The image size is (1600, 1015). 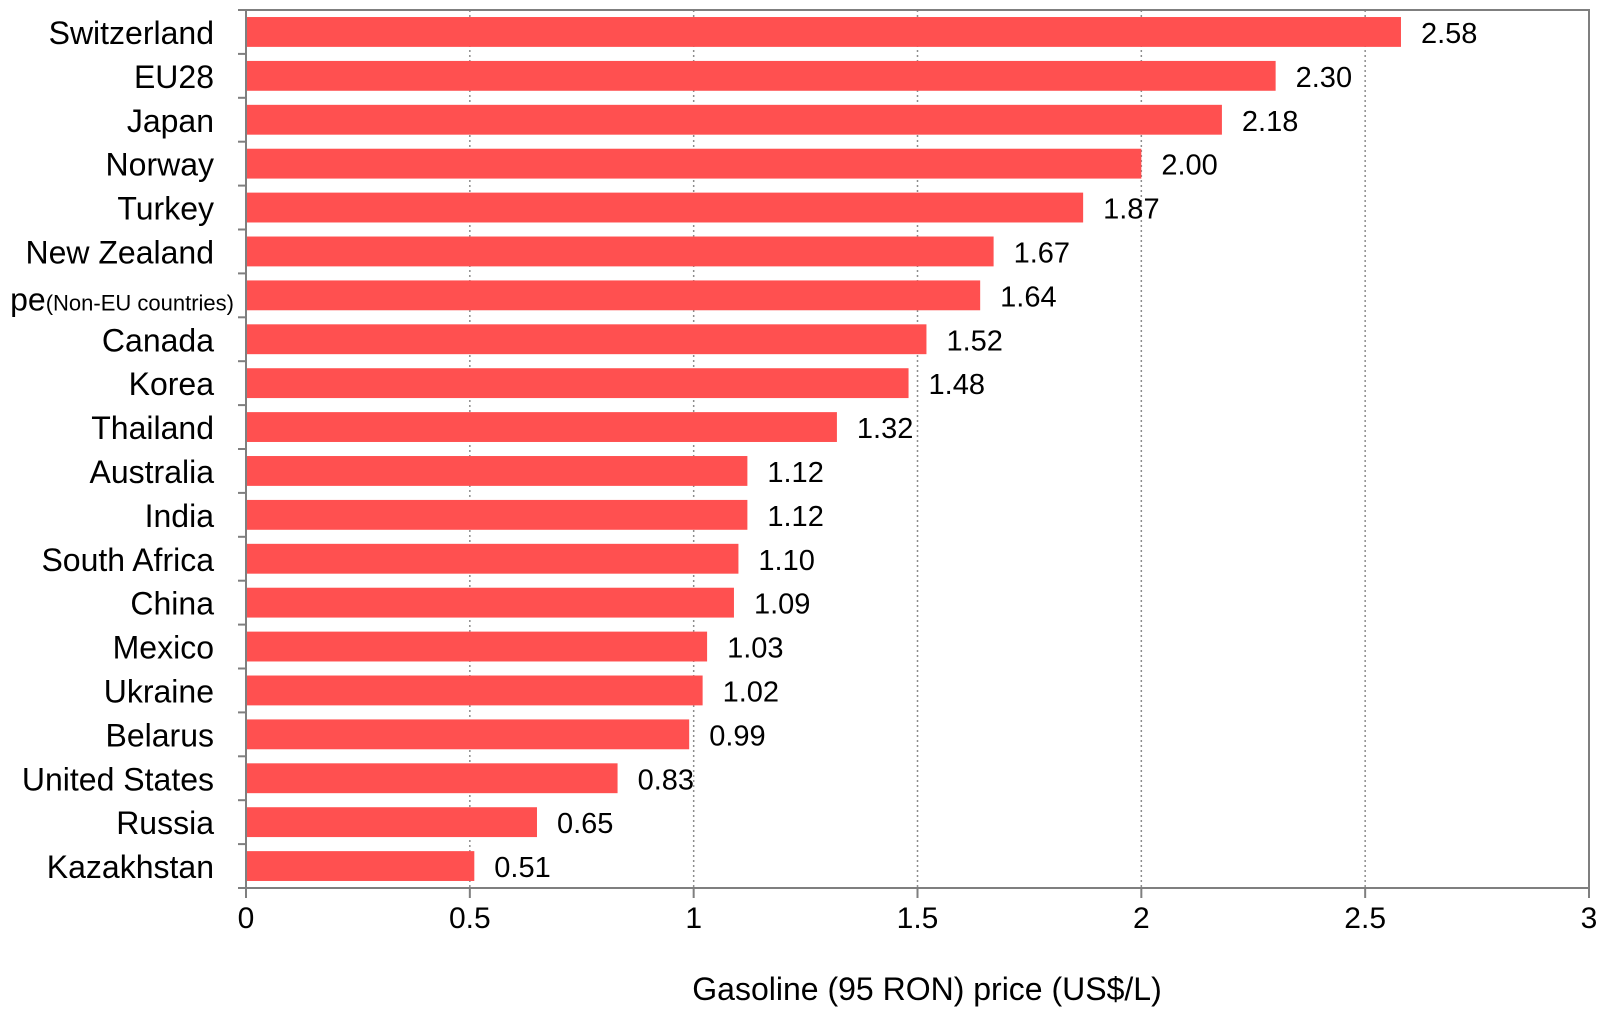 What do you see at coordinates (918, 918) in the screenshot?
I see `x-tick-label: 1.5` at bounding box center [918, 918].